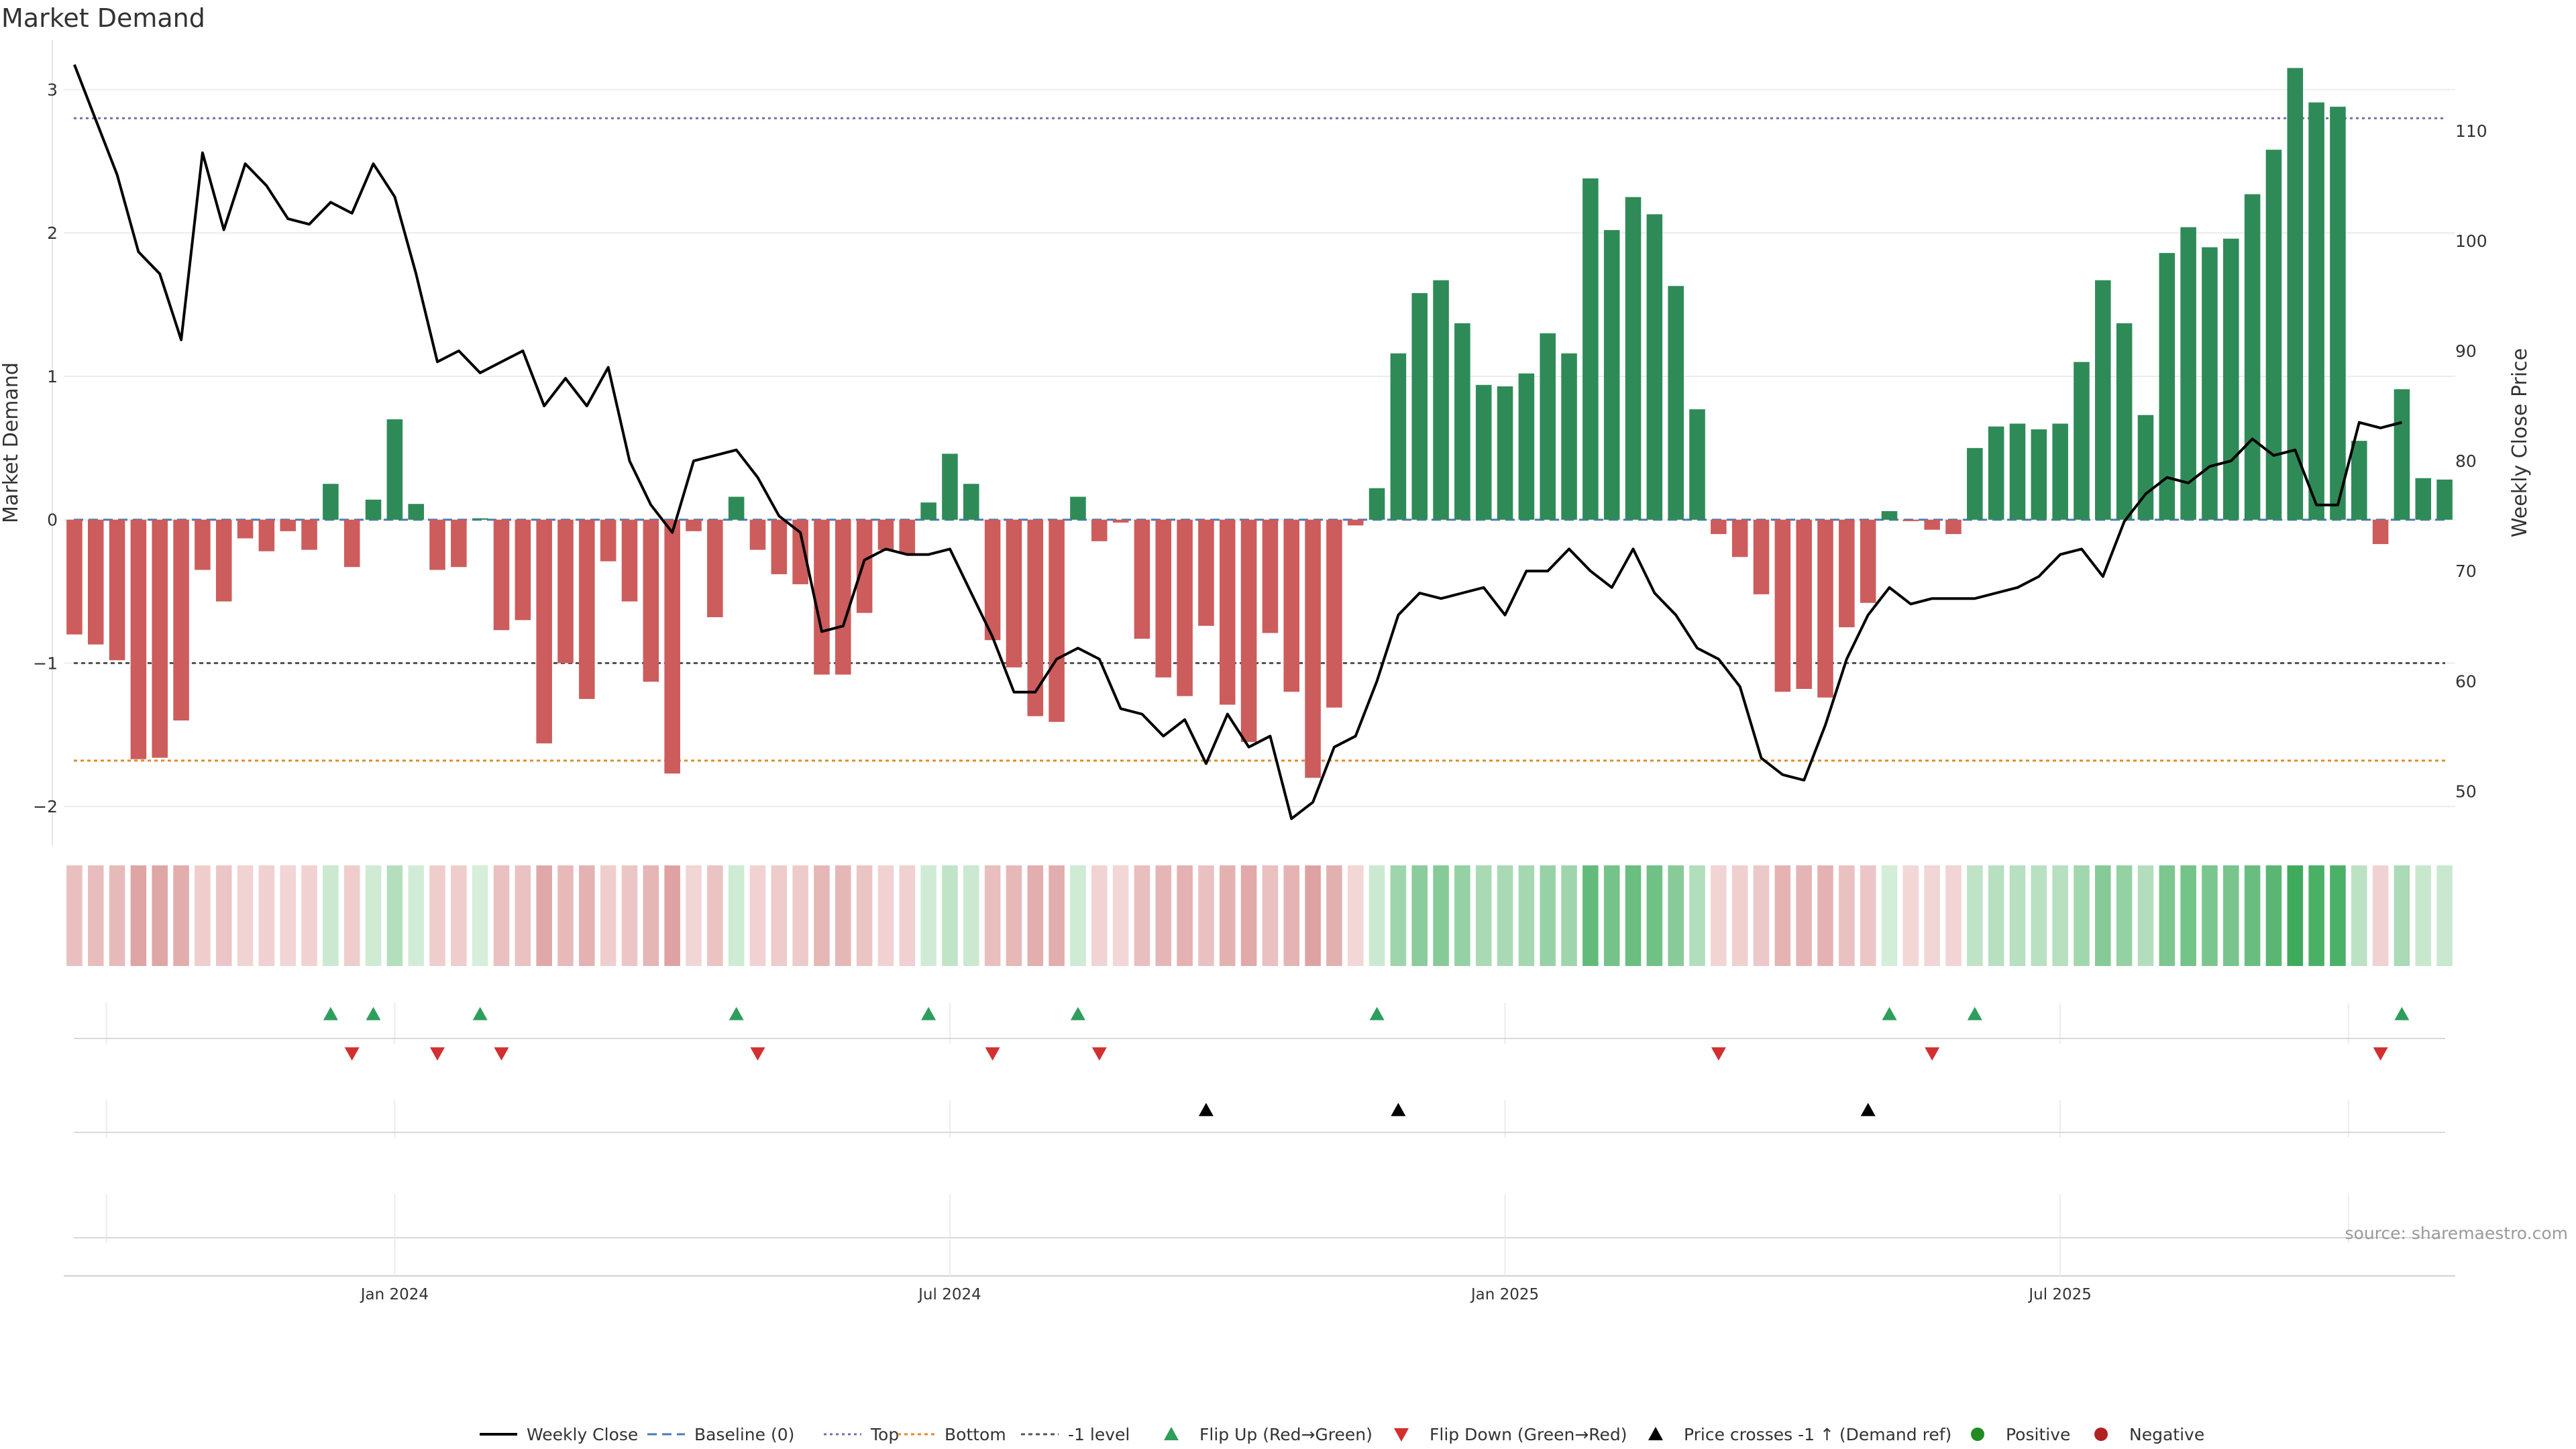 The width and height of the screenshot is (2576, 1449). Describe the element at coordinates (861, 1434) in the screenshot. I see `legend-item: Top` at that location.